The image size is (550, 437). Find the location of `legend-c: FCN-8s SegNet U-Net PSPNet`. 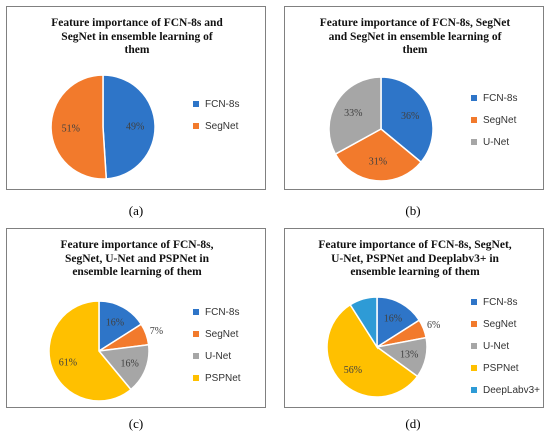

legend-c: FCN-8s SegNet U-Net PSPNet is located at coordinates (217, 345).